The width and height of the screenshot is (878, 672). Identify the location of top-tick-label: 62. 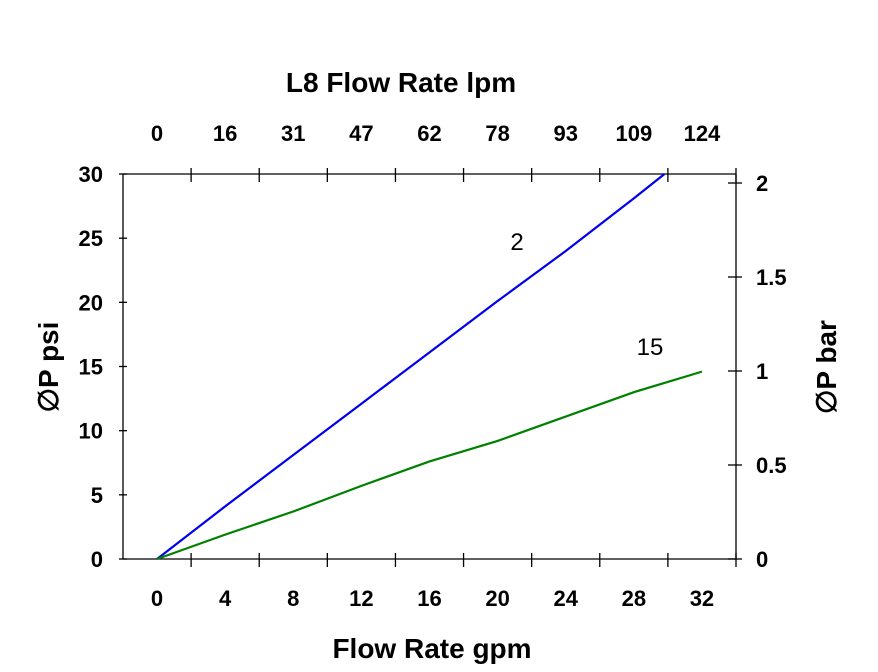
(429, 133).